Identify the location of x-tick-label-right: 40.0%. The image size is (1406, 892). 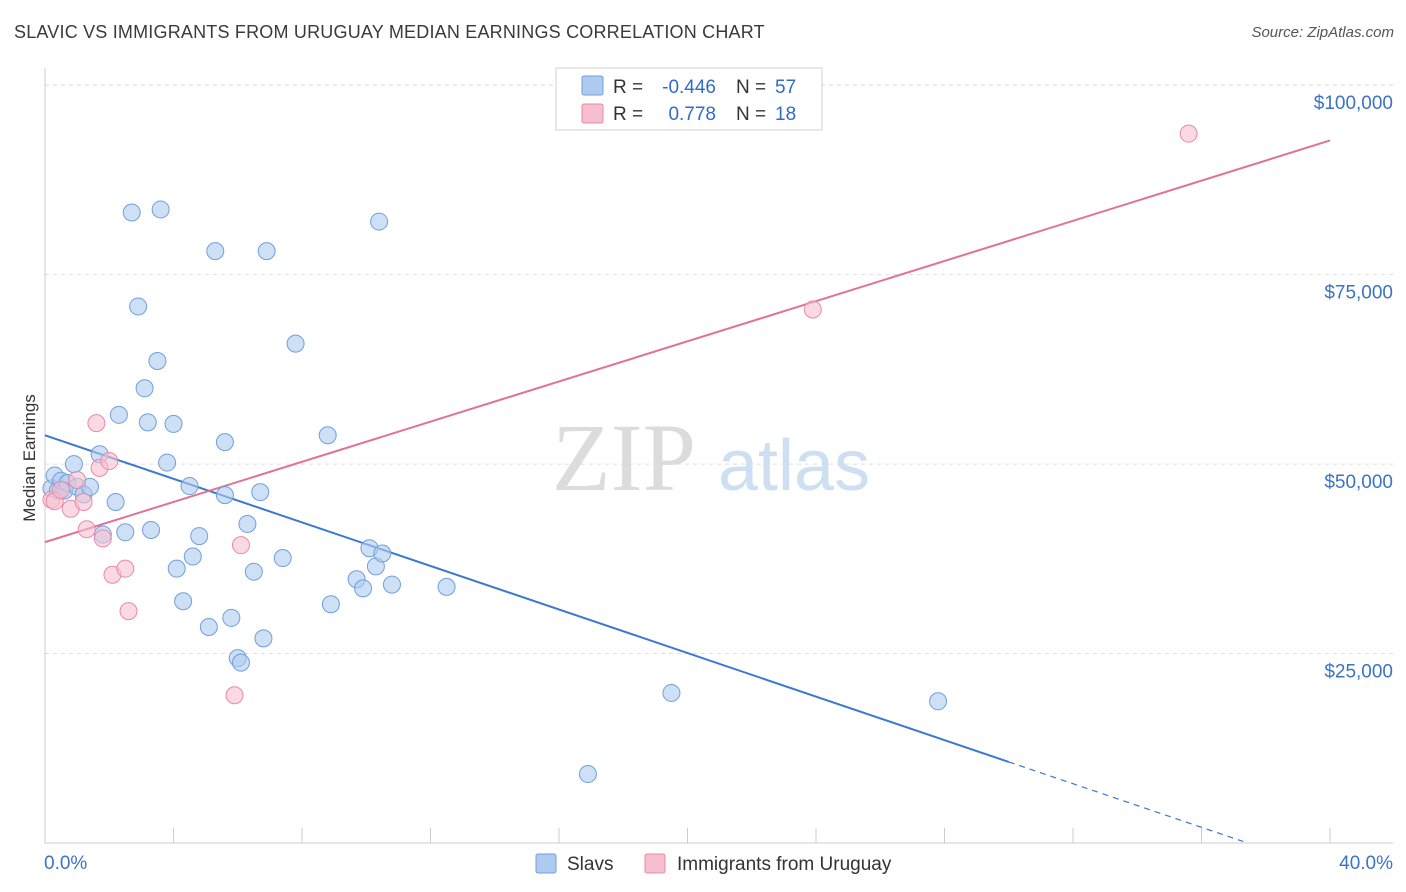
(1366, 863).